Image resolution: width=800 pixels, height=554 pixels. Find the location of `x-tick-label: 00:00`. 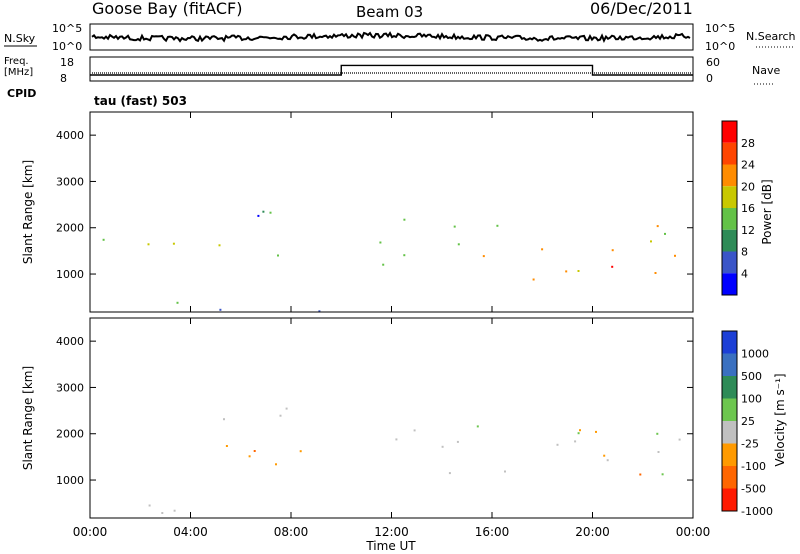

x-tick-label: 00:00 is located at coordinates (90, 532).